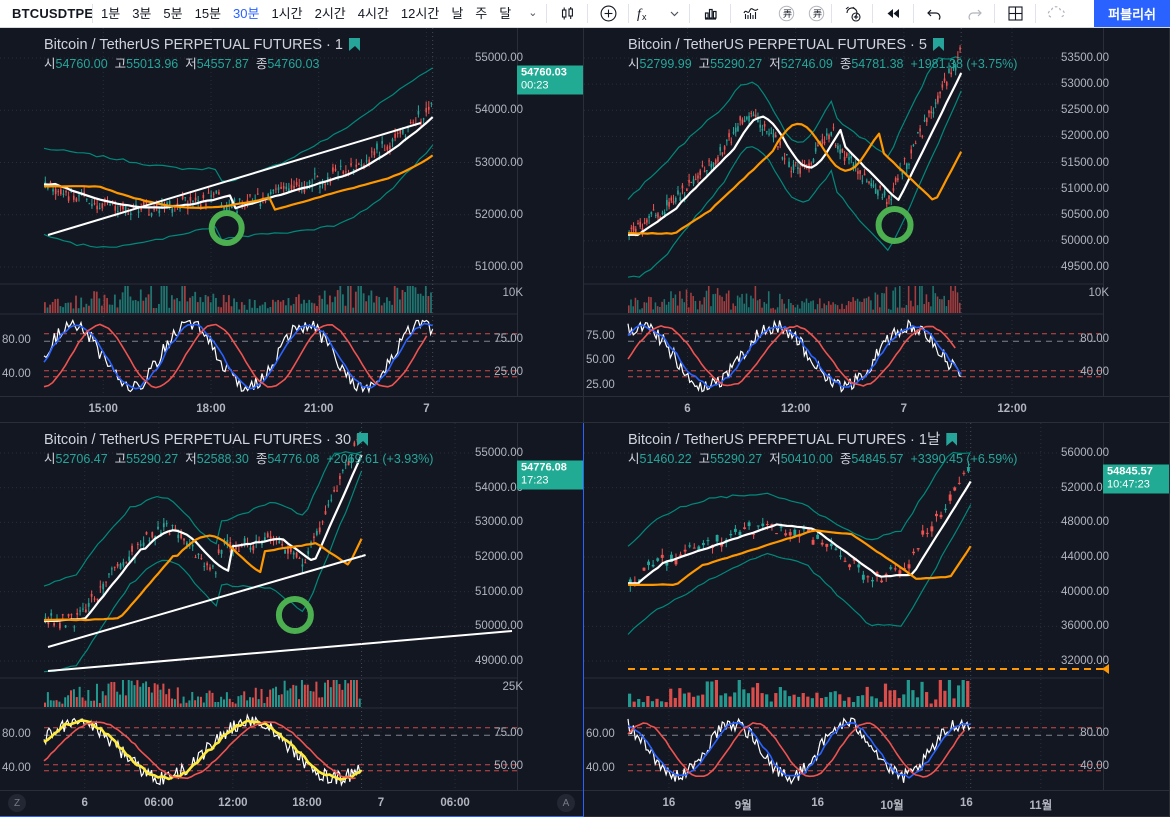  I want to click on interval-주: 주, so click(481, 13).